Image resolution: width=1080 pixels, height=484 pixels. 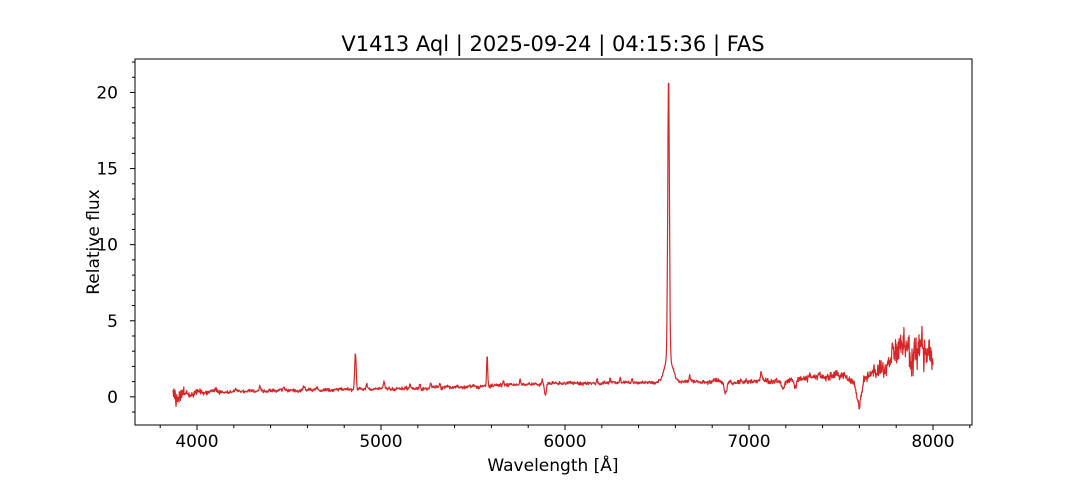 What do you see at coordinates (552, 44) in the screenshot?
I see `chart-title: V1413 Aql | 2025-09-24 | 04:15:36 | FAS` at bounding box center [552, 44].